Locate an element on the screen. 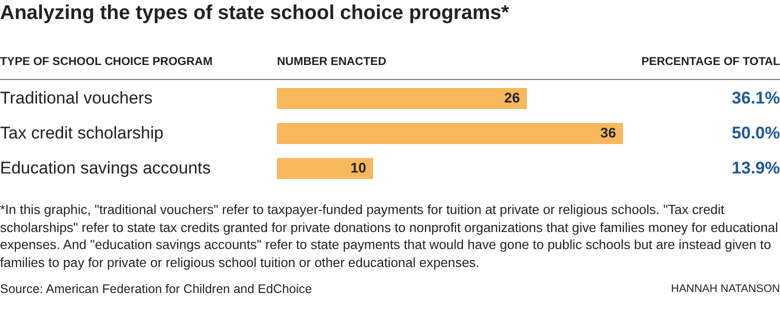 The width and height of the screenshot is (780, 332). text: 36.1% is located at coordinates (756, 98).